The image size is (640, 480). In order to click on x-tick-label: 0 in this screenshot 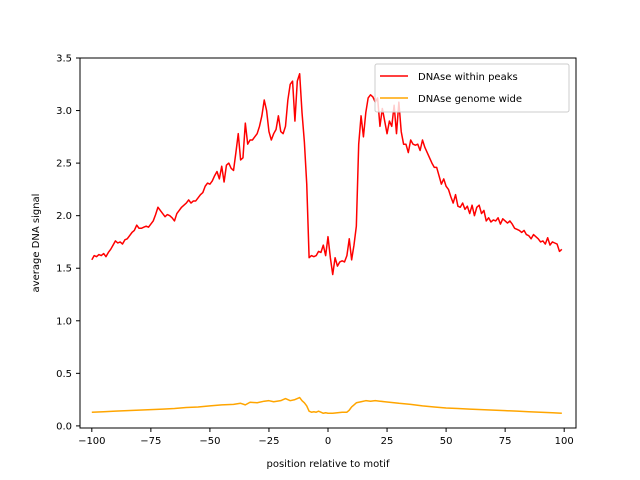, I will do `click(328, 441)`.